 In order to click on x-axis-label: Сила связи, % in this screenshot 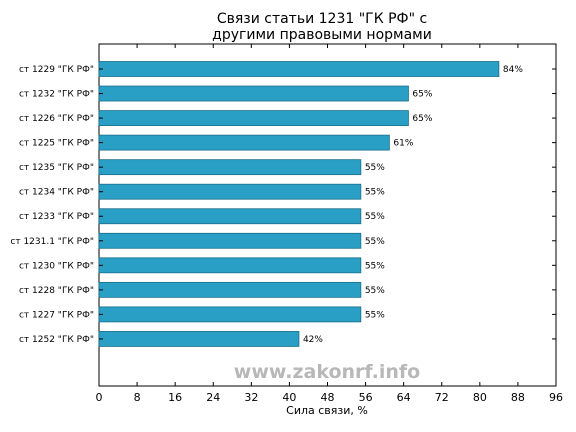, I will do `click(327, 410)`.